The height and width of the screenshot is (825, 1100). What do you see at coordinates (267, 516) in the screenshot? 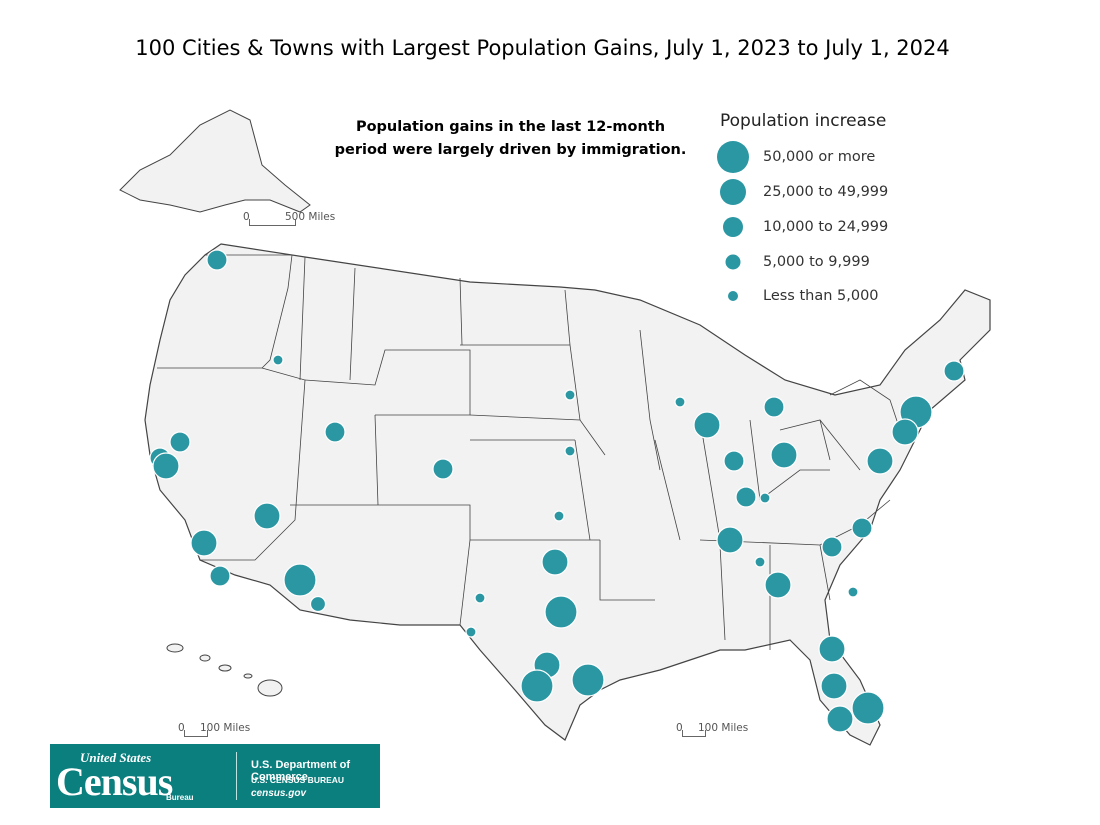
I see `city-bubble-las-vegas` at bounding box center [267, 516].